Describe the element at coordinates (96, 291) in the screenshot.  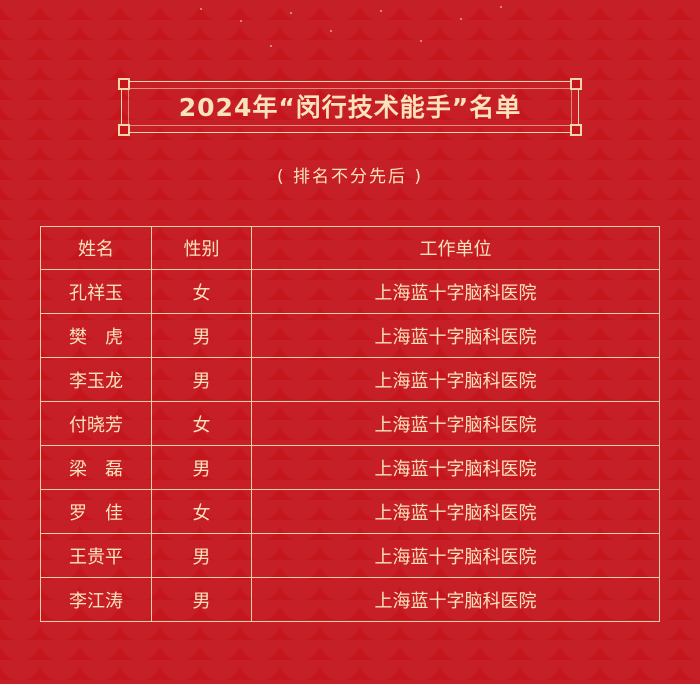
I see `cell-name: 孔祥玉` at that location.